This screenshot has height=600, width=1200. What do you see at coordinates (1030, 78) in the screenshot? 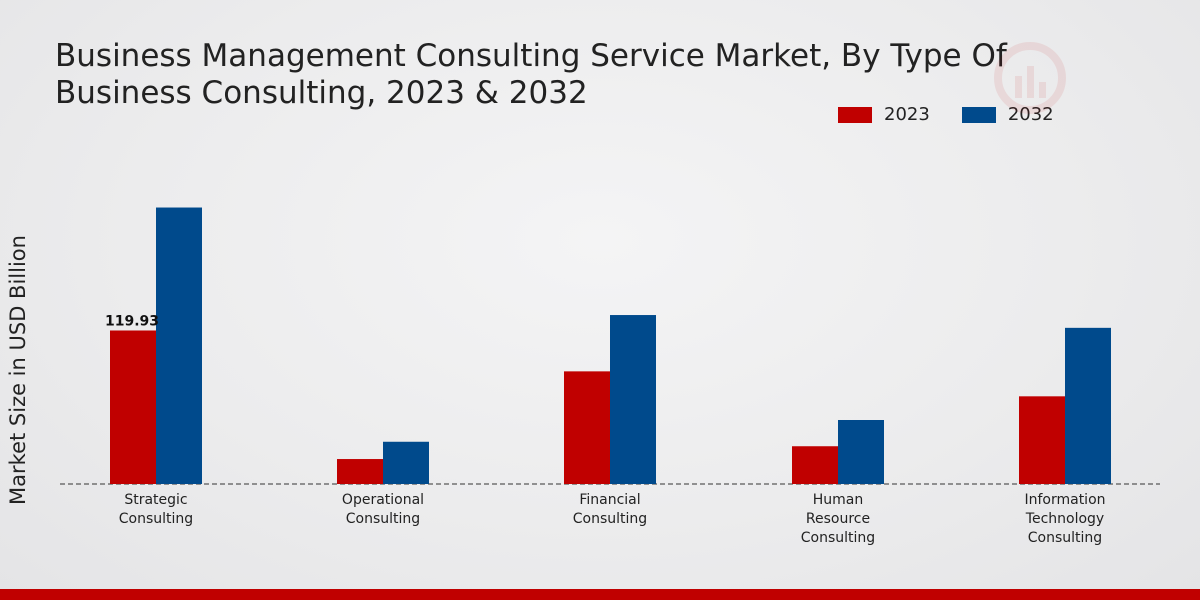
I see `watermark-logo-icon` at bounding box center [1030, 78].